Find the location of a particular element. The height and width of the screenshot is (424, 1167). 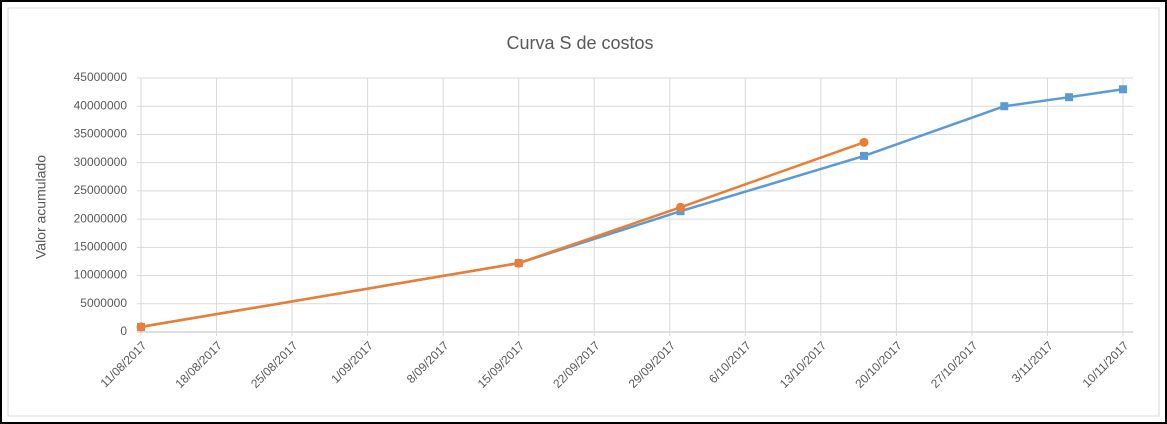

y-tick-label: 10000000 is located at coordinates (101, 275).